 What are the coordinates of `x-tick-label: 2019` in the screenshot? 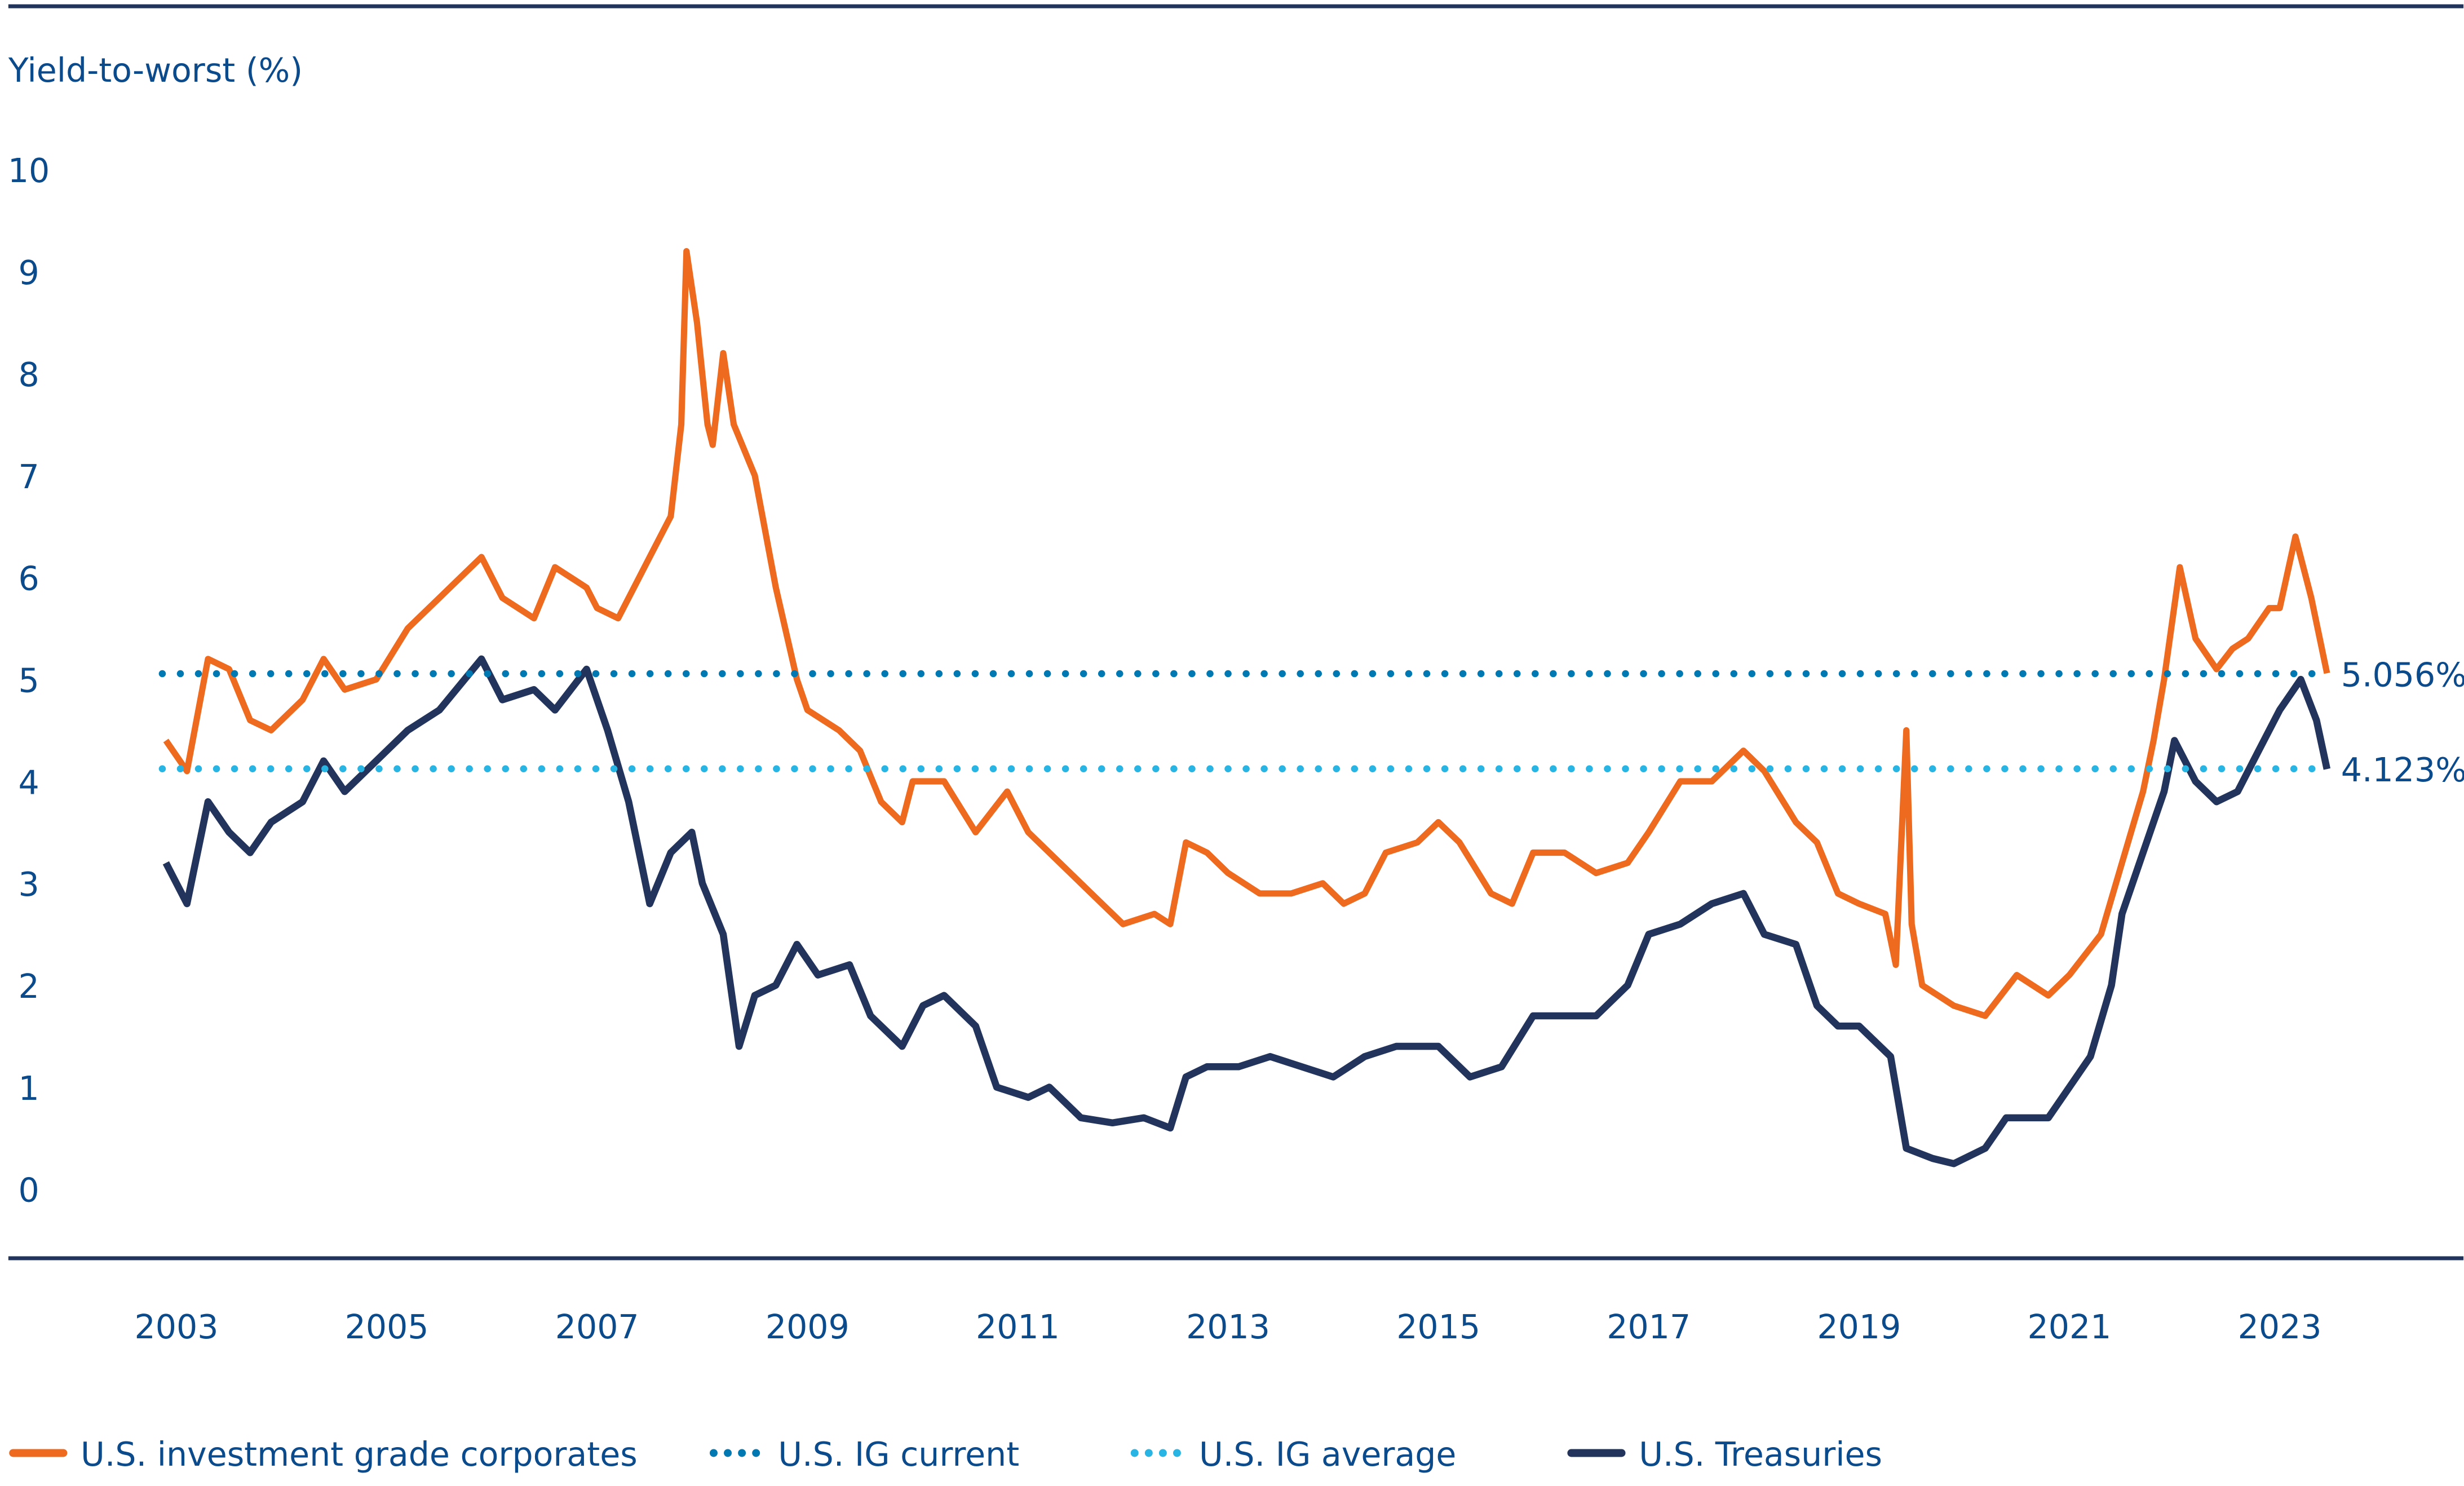 It's located at (1859, 1327).